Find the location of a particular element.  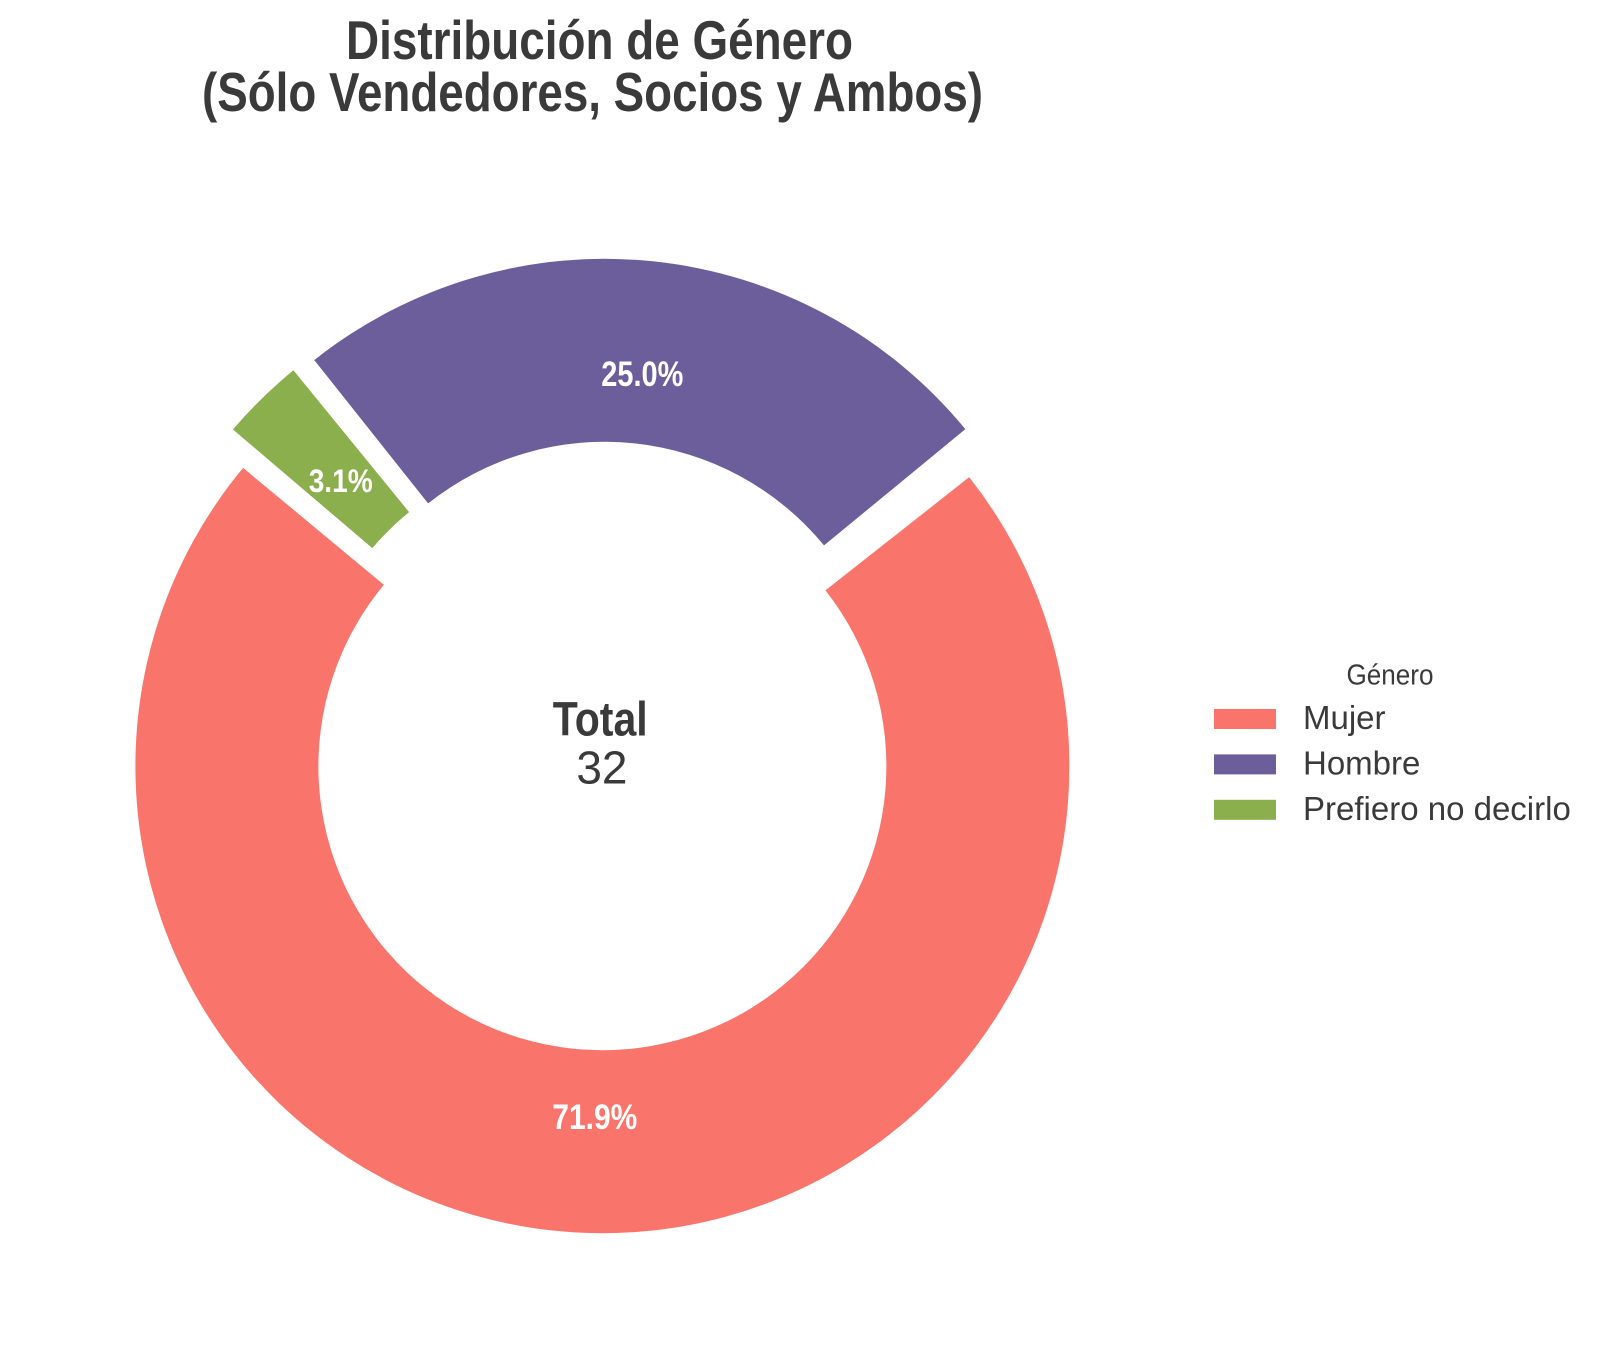

svg-text: 32 is located at coordinates (601, 768).